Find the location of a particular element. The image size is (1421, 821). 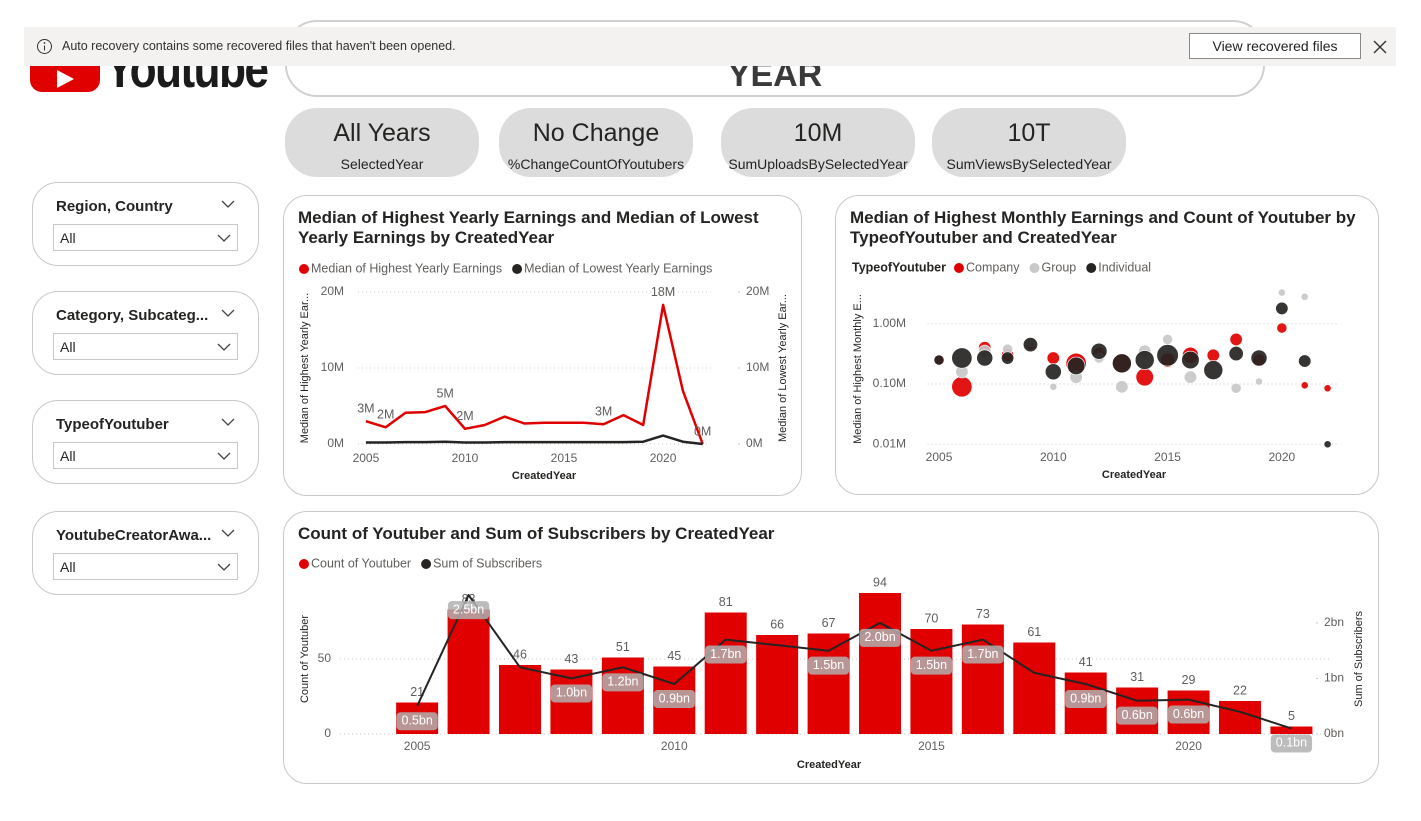

slicer: Region, Country All is located at coordinates (145, 224).